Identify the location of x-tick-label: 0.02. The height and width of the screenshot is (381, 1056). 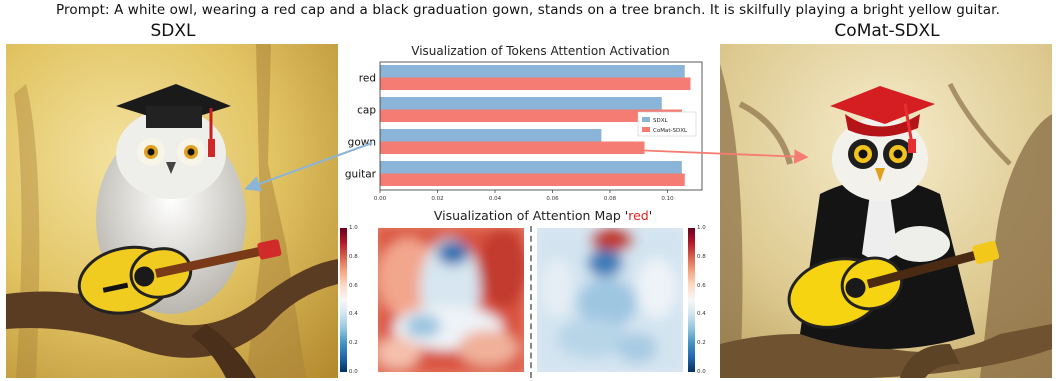
(437, 199).